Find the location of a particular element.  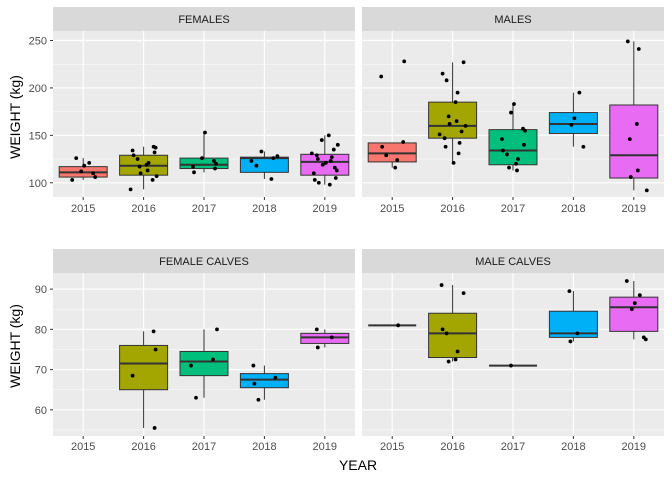

y-axis-title-bottom: WEIGHT (kg) is located at coordinates (15, 346).